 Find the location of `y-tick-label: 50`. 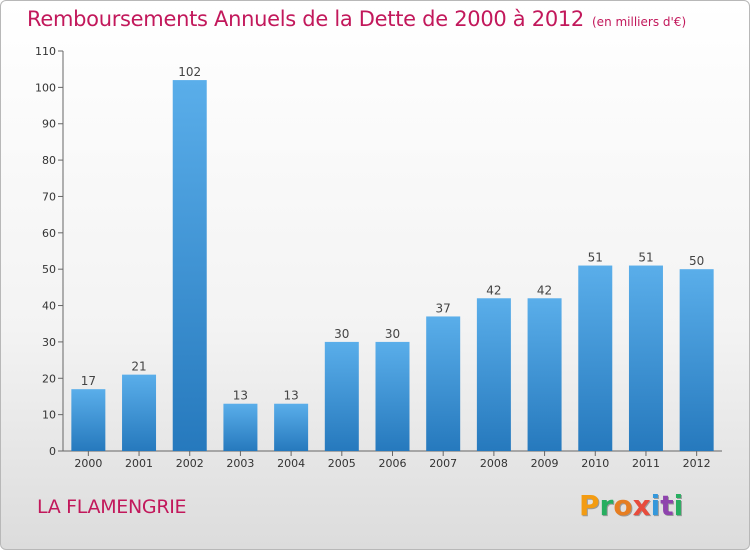

y-tick-label: 50 is located at coordinates (49, 269).